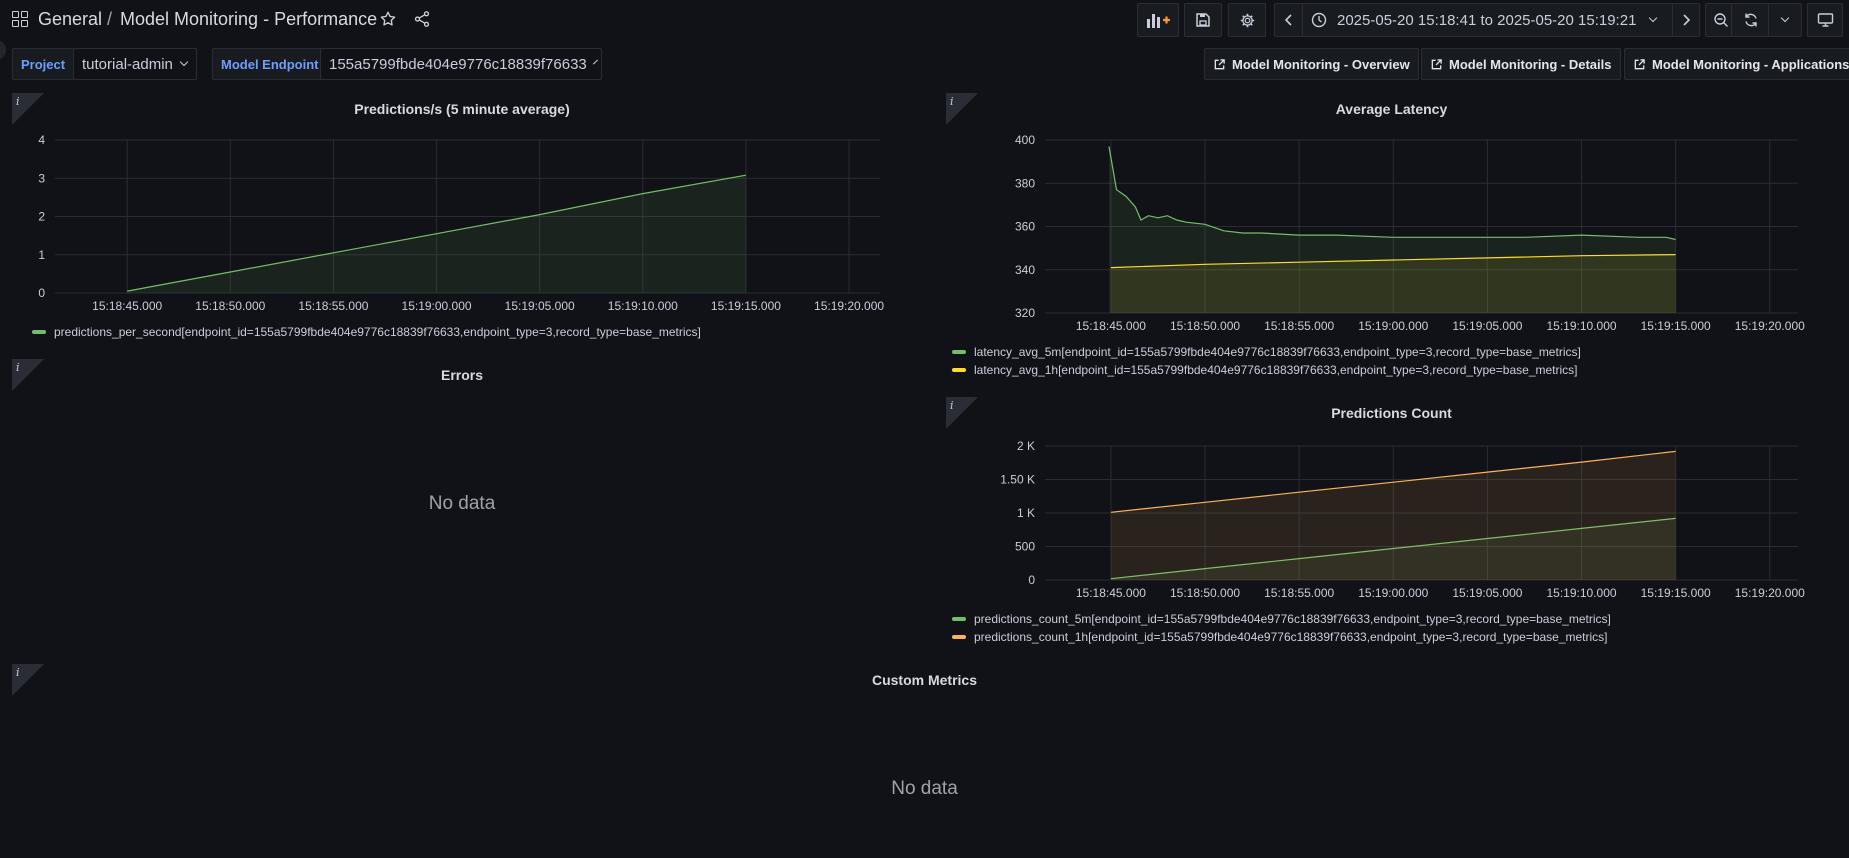 Image resolution: width=1849 pixels, height=858 pixels. I want to click on endpoint-variable-label: Model Endpoint, so click(270, 64).